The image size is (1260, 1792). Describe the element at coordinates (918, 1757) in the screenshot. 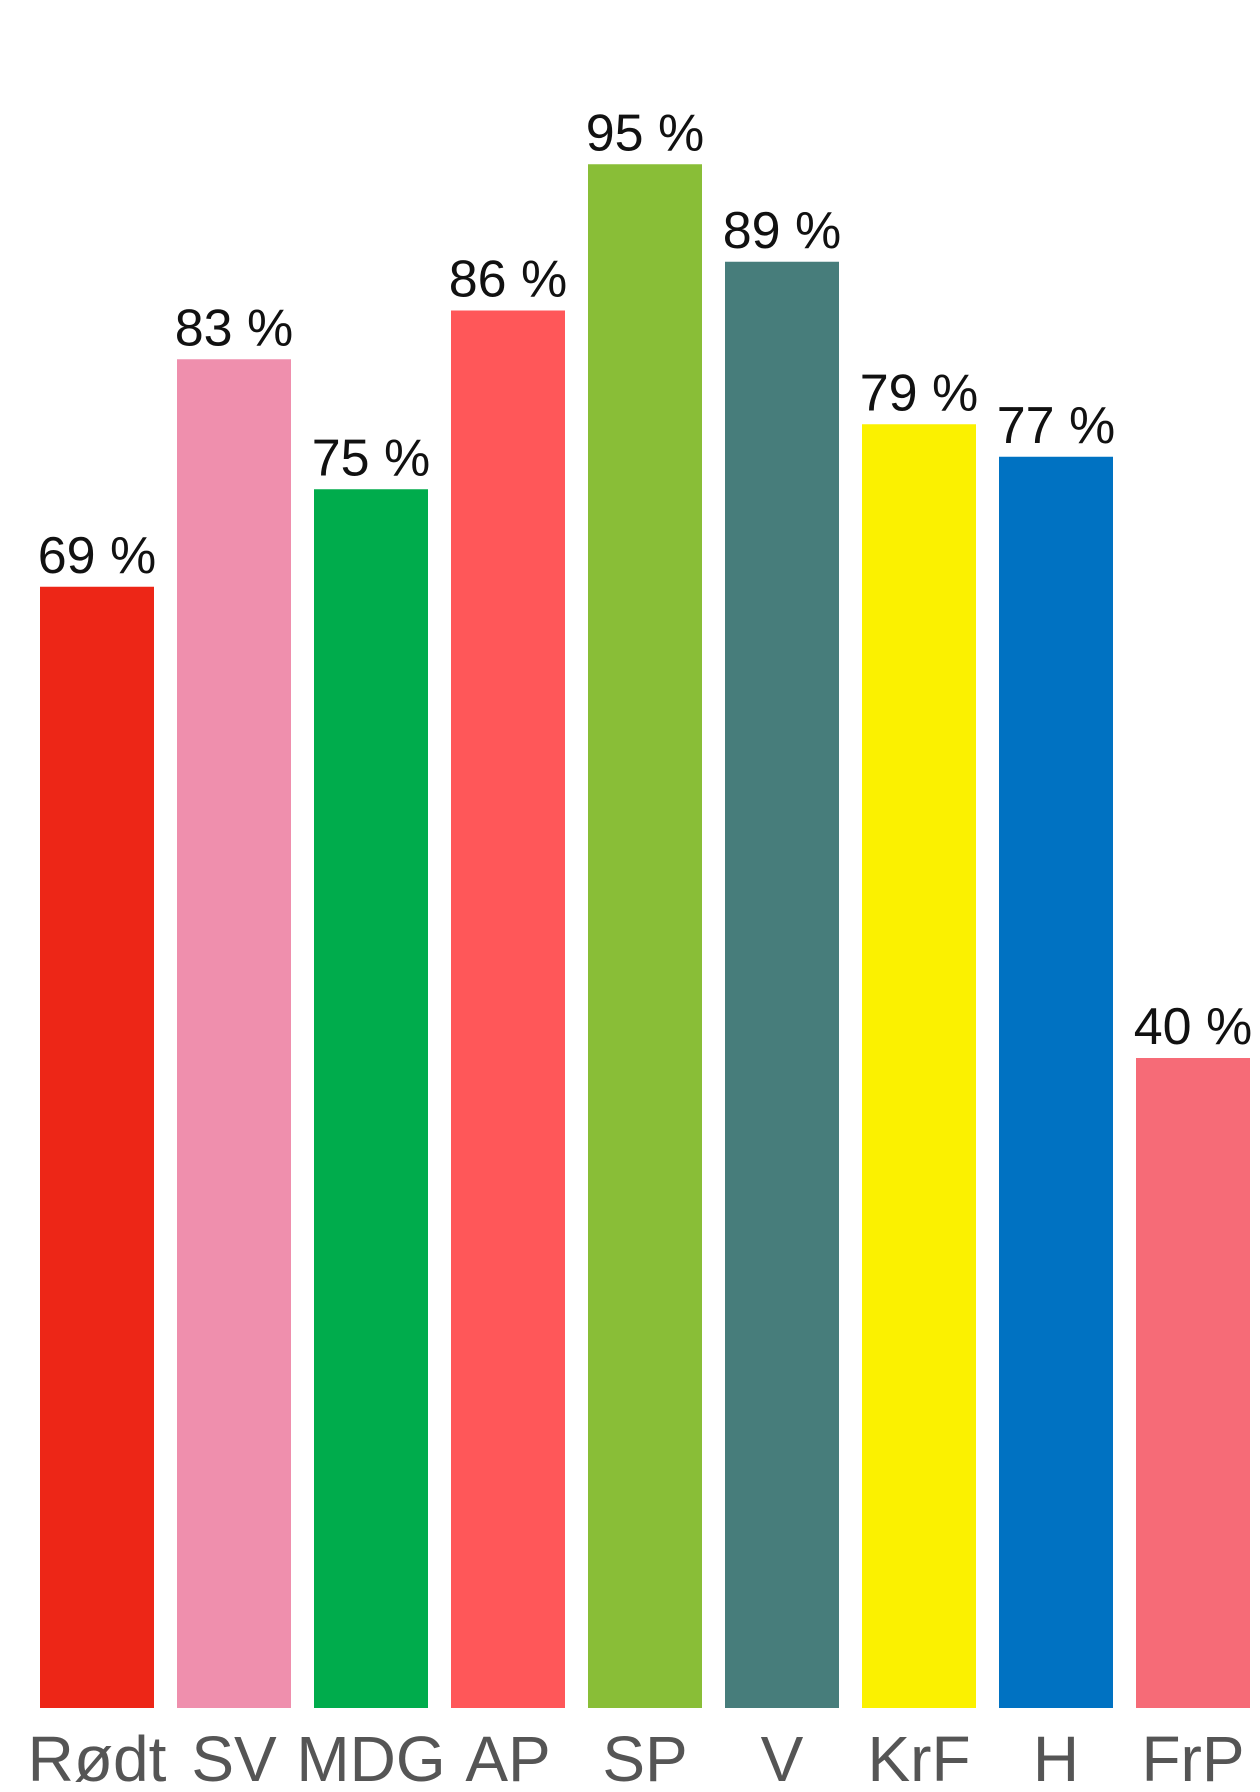

I see `category-label-krf: KrF` at that location.